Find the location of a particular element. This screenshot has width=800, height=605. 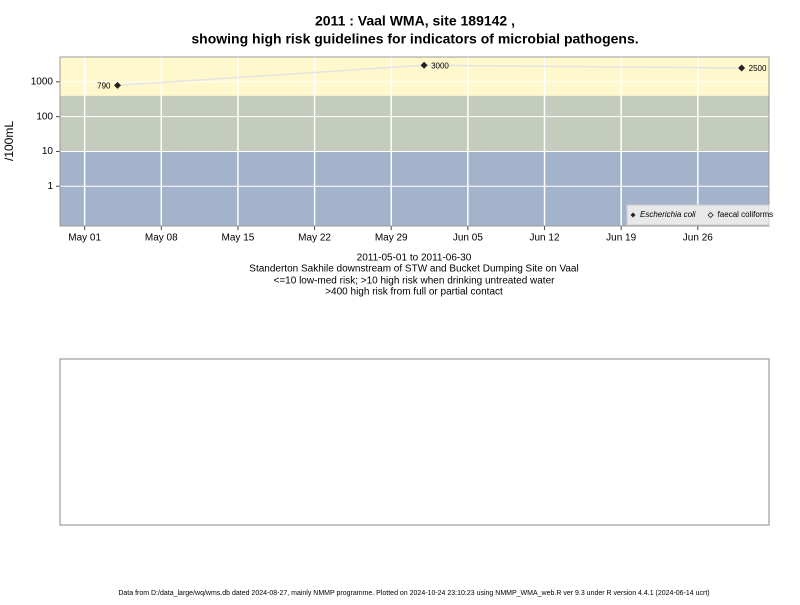

value-label: 790 is located at coordinates (104, 86).